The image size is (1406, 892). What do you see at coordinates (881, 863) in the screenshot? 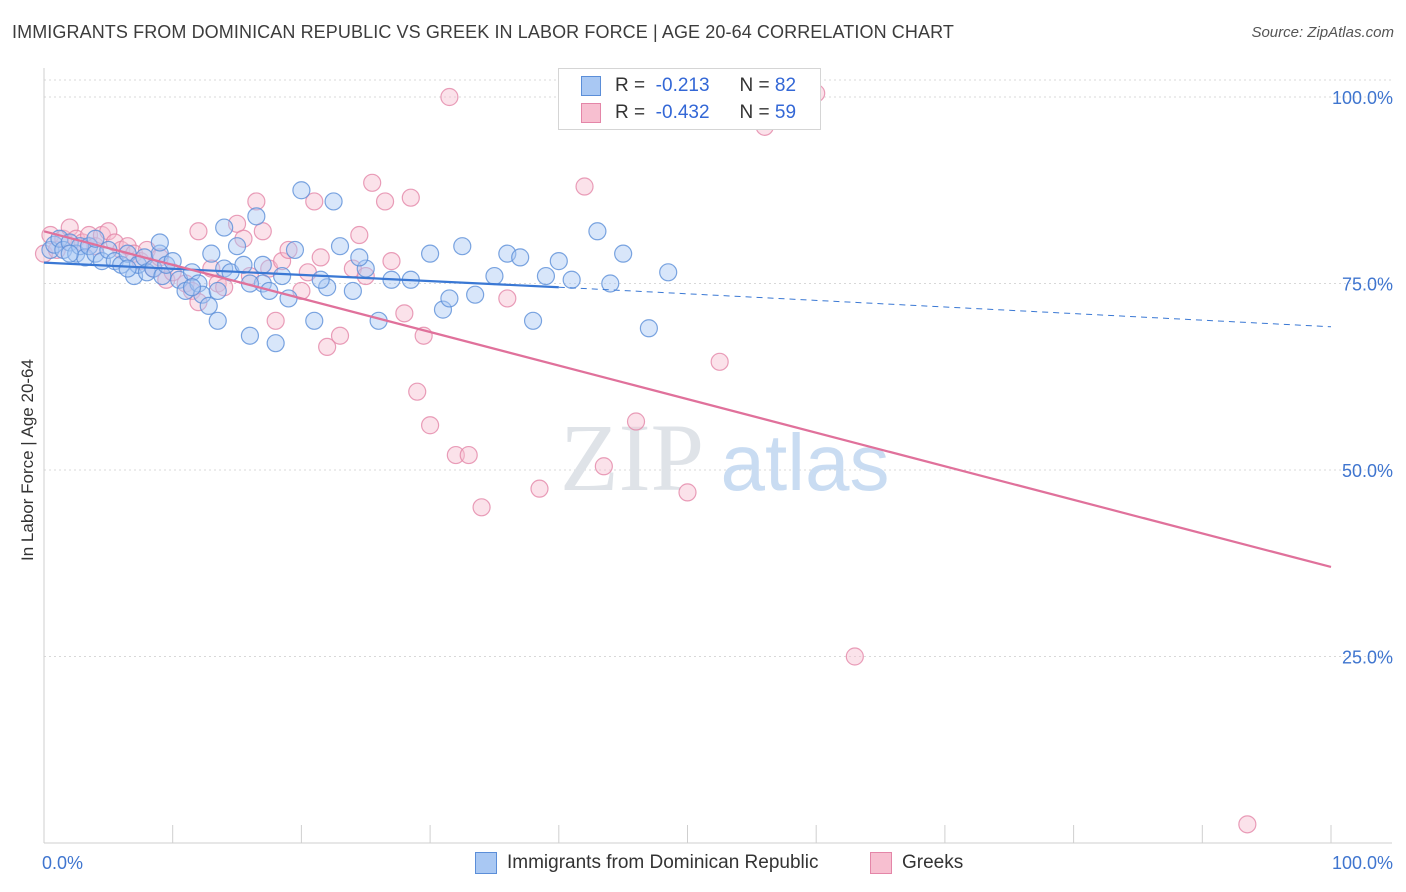
I see `legend-swatch-greeks` at bounding box center [881, 863].